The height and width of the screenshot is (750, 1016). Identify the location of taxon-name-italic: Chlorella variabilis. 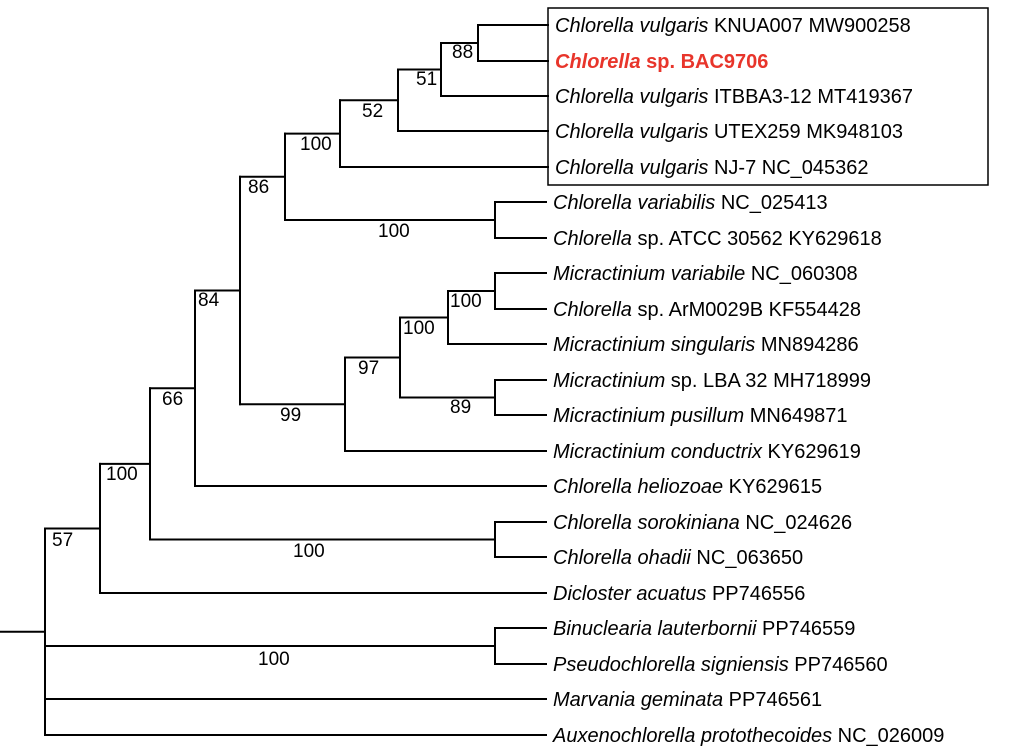
(634, 203).